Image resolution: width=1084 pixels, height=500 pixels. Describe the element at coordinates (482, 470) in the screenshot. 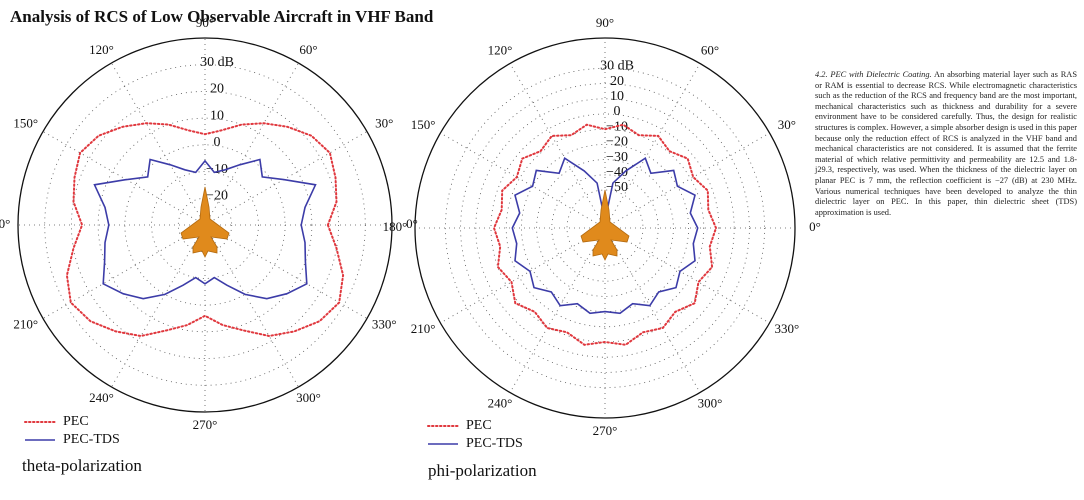

I see `chart-caption: phi-polarization` at that location.